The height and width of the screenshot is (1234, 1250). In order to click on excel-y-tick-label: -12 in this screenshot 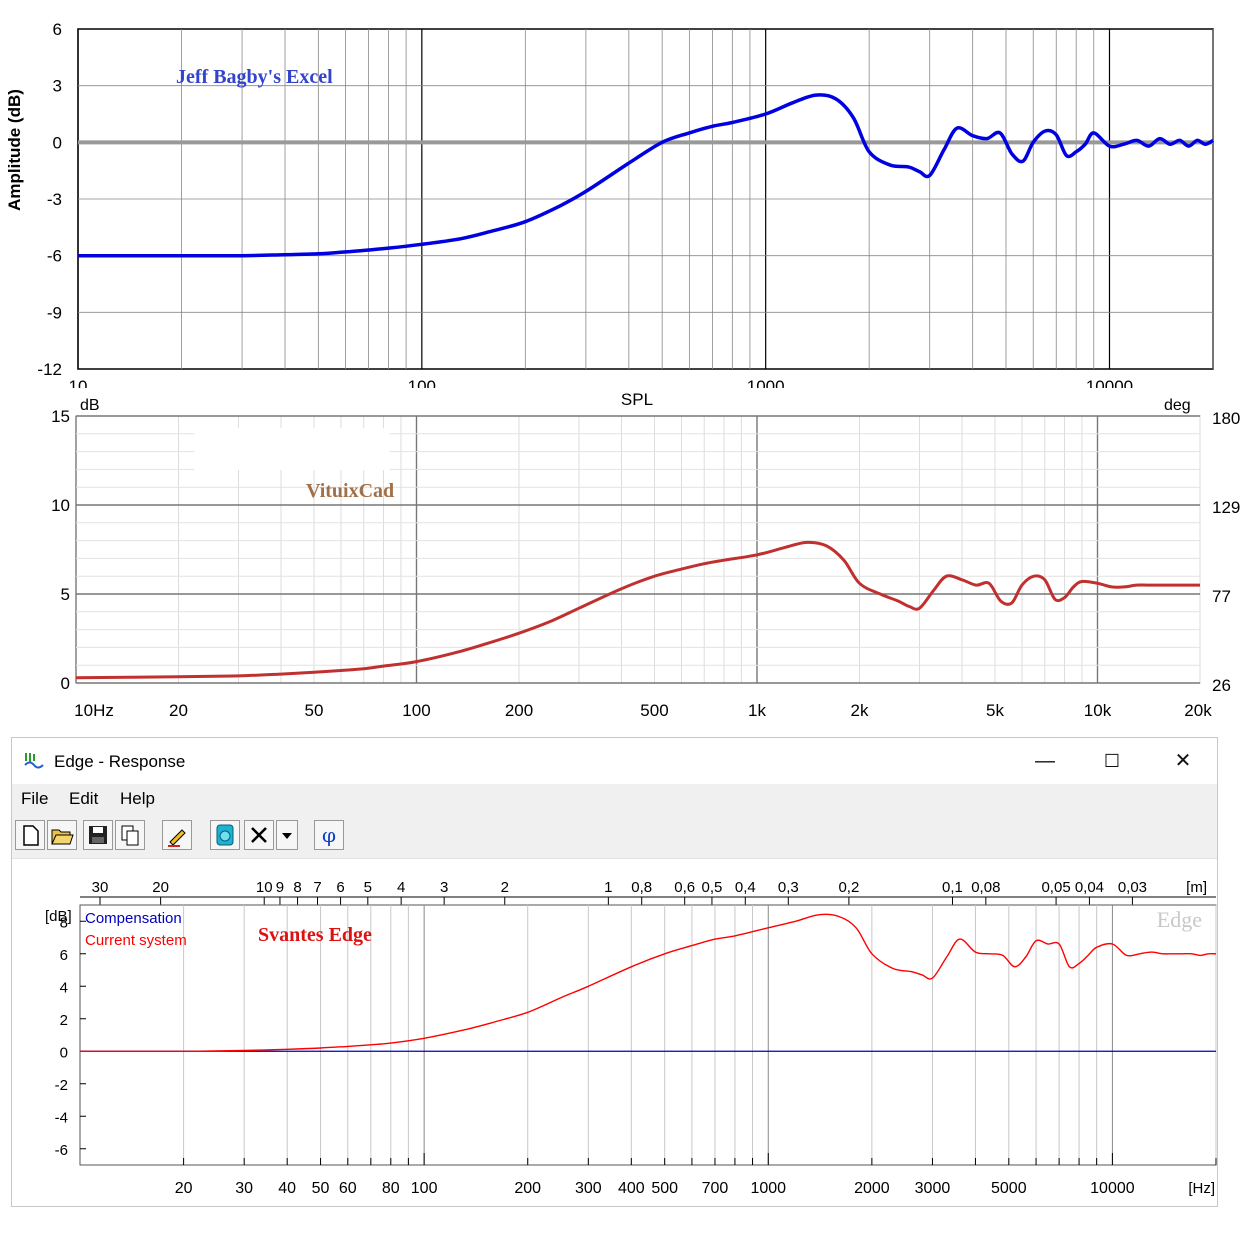, I will do `click(49, 369)`.